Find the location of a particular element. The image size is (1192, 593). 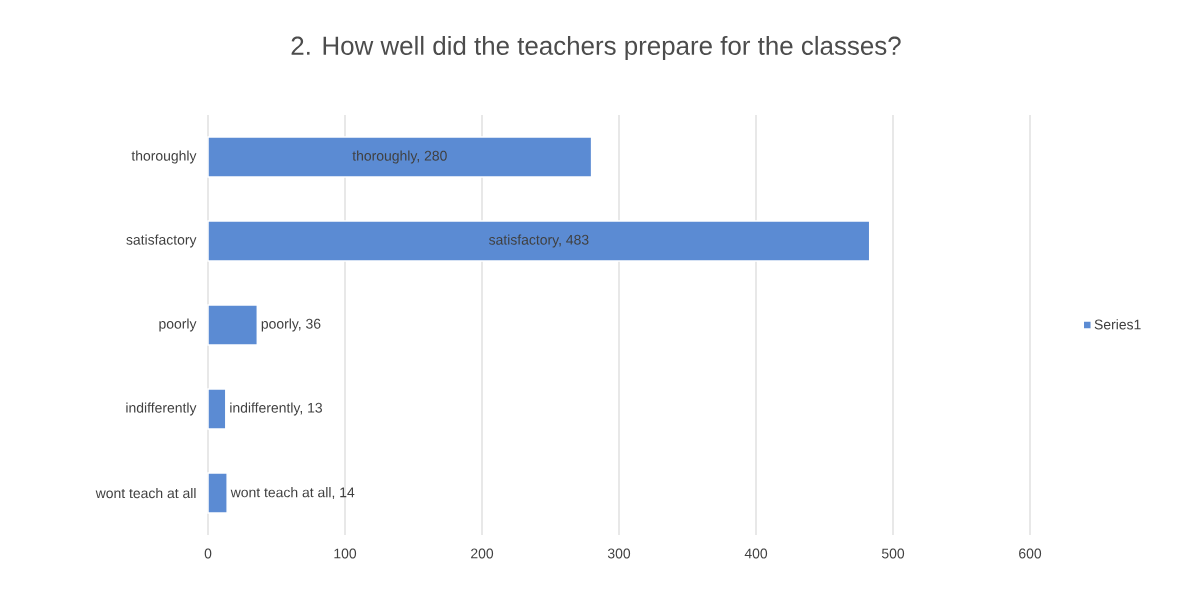

x-tick-label: 400 is located at coordinates (756, 553).